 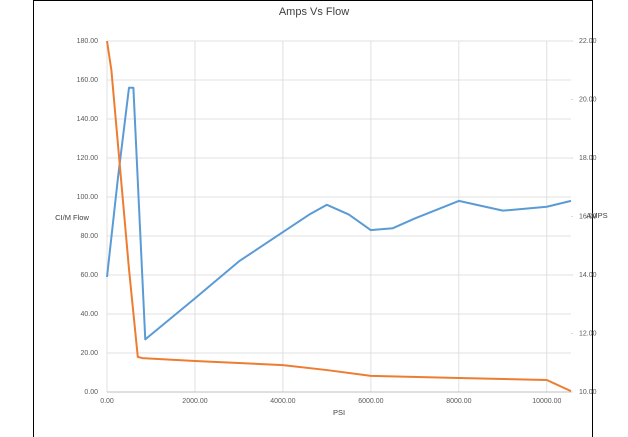 I want to click on y2-tick-label: 18.00, so click(x=588, y=158).